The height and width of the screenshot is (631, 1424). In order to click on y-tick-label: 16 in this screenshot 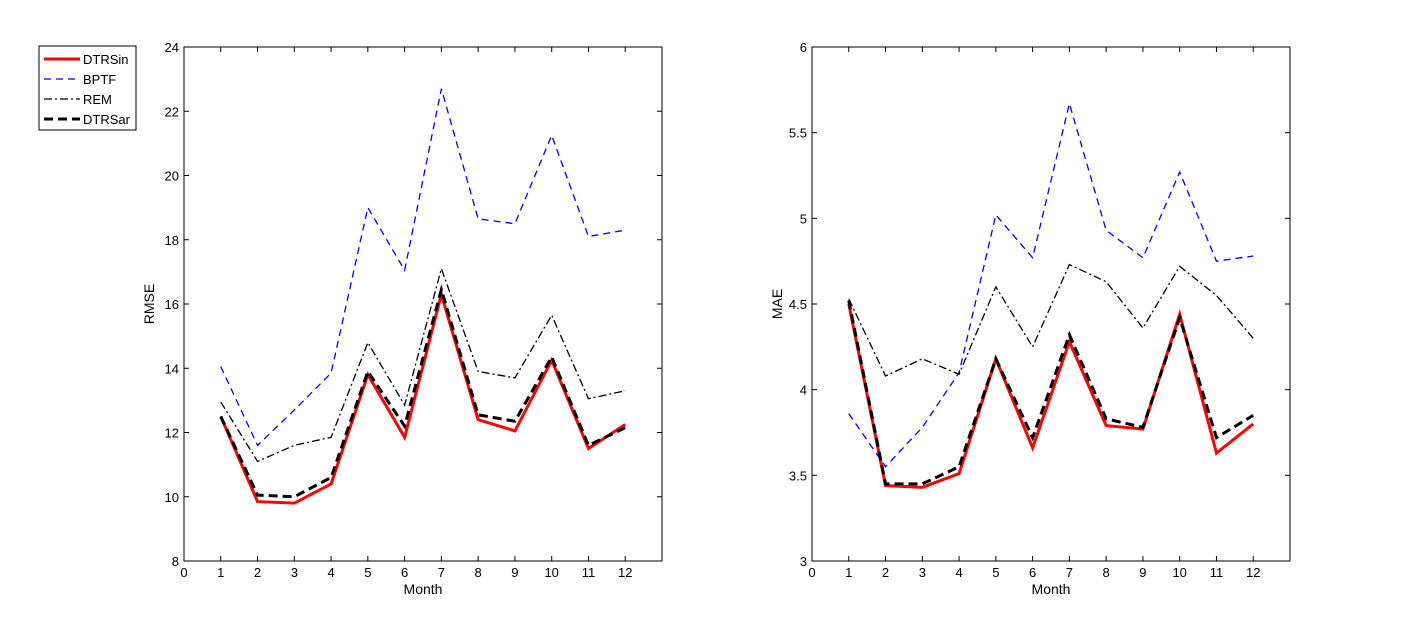, I will do `click(172, 304)`.